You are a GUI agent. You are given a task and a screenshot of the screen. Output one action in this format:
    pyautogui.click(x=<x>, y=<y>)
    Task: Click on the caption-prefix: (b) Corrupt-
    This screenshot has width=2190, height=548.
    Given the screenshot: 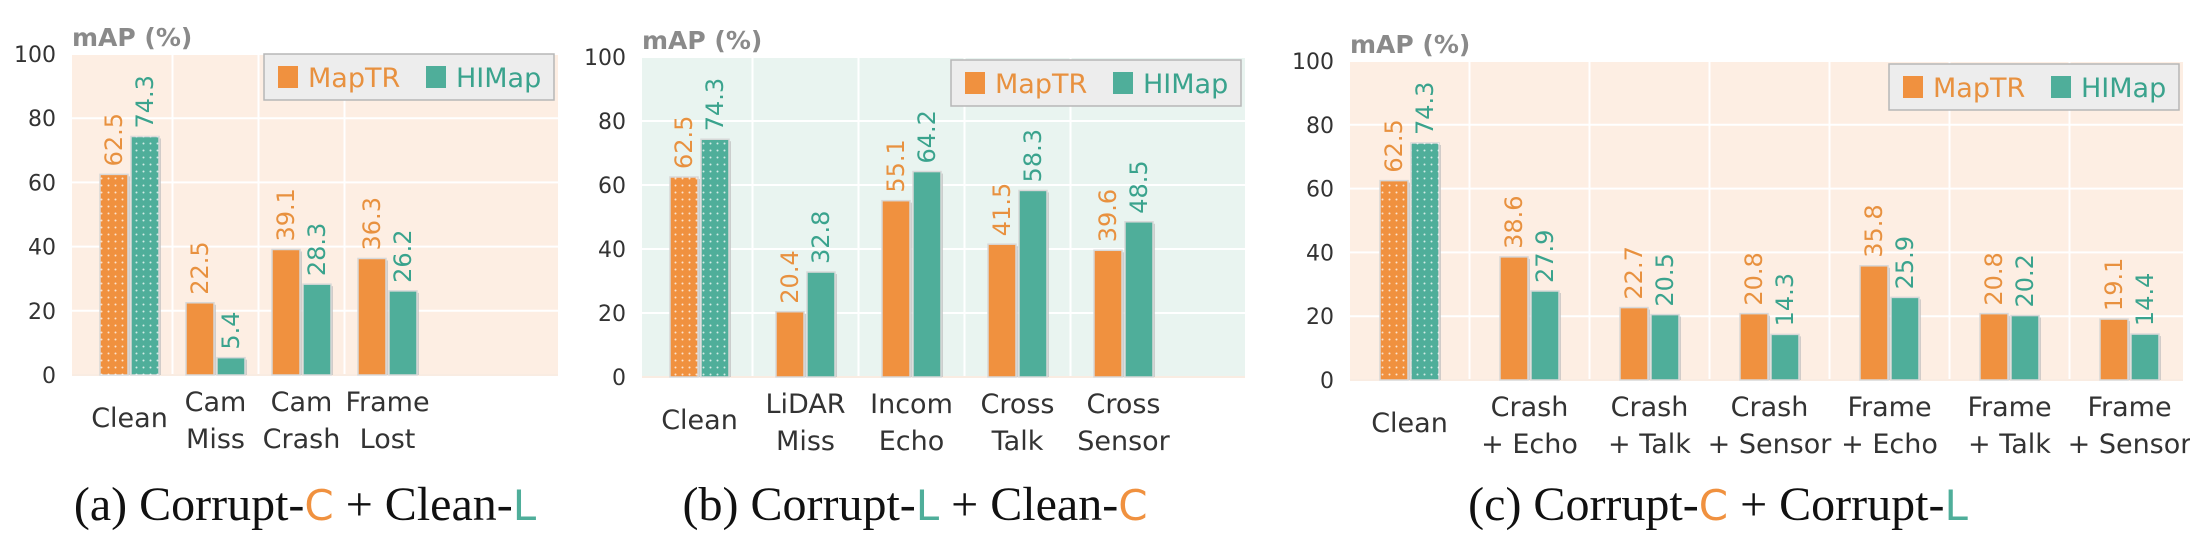 What is the action you would take?
    pyautogui.click(x=798, y=504)
    